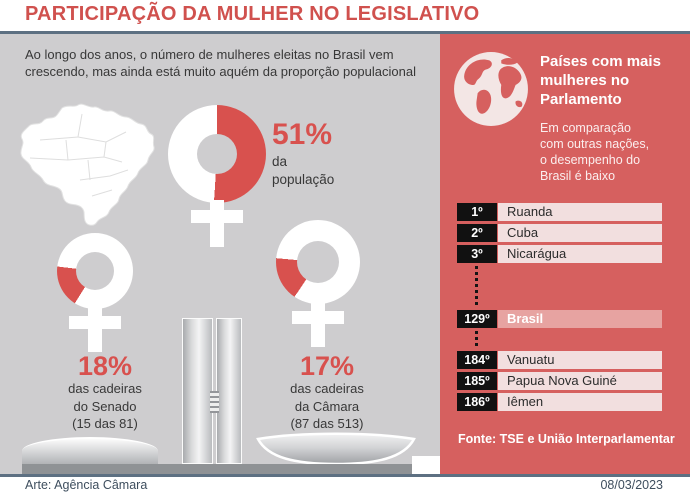 The image size is (690, 495). Describe the element at coordinates (217, 469) in the screenshot. I see `congress-base` at that location.